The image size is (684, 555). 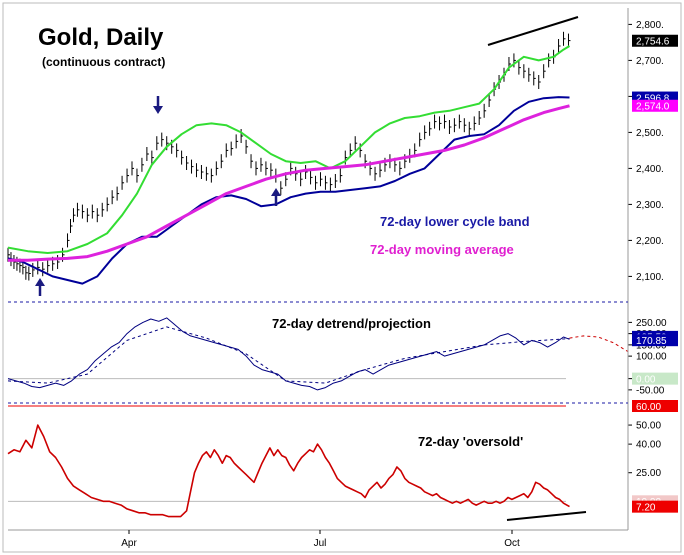 I want to click on oversold-panel-label: 72-day 'oversold', so click(x=470, y=441).